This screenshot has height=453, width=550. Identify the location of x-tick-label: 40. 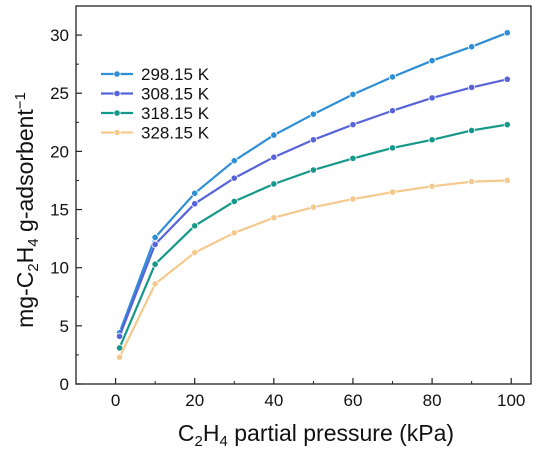
(273, 400).